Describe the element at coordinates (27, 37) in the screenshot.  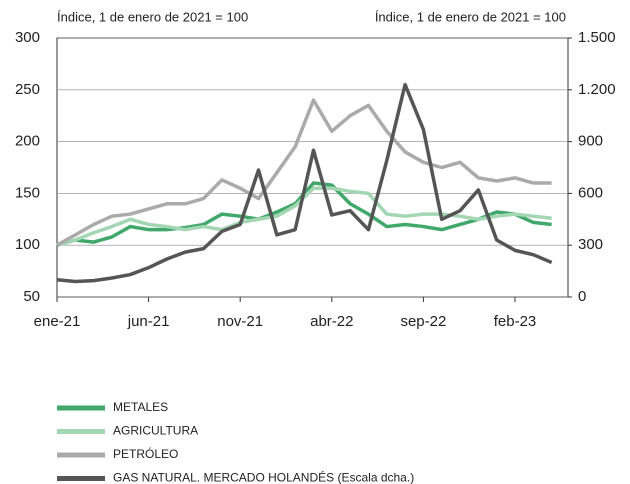
I see `y-tick-label: 300` at that location.